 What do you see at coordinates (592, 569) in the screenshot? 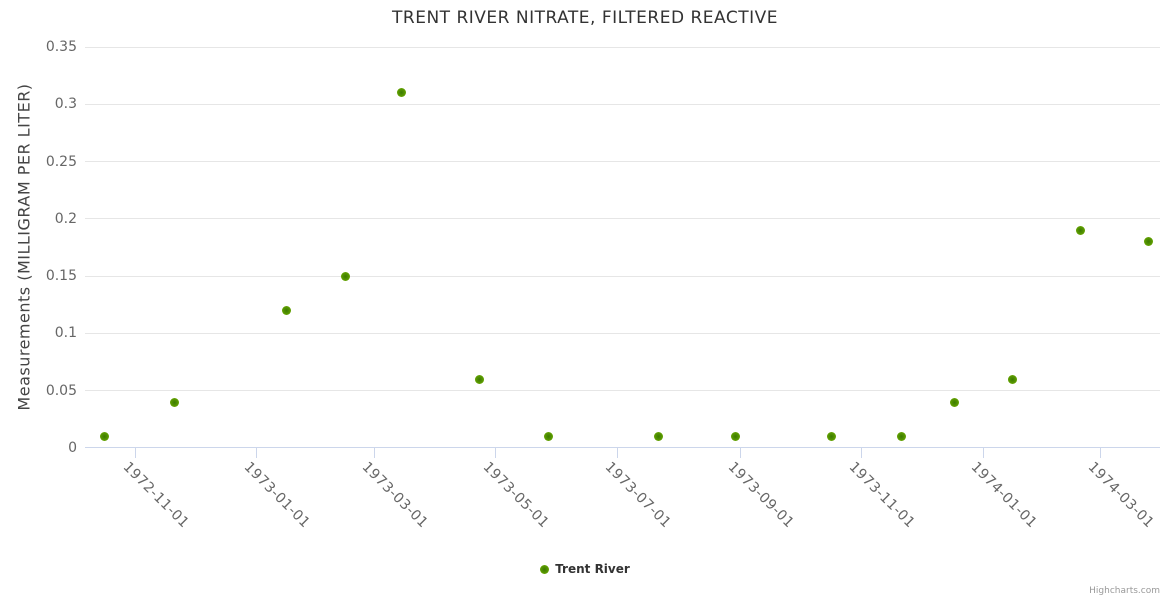
I see `legend-label: Trent River` at bounding box center [592, 569].